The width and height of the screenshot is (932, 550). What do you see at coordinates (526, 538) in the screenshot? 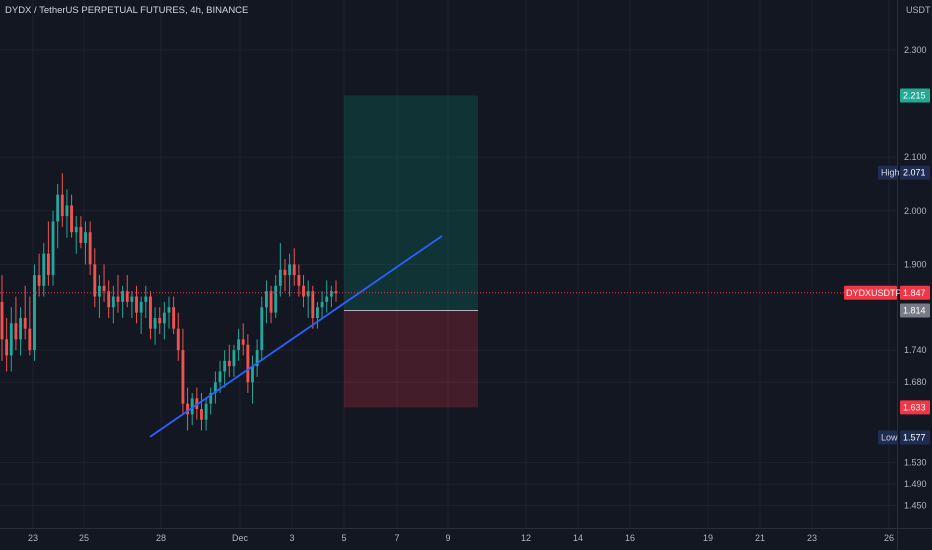
I see `time-tick-label: 12` at bounding box center [526, 538].